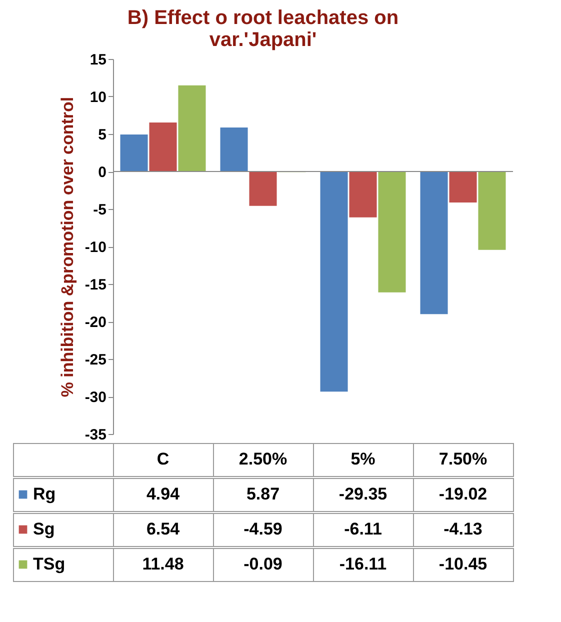  I want to click on y-tick-label: -30, so click(95, 397).